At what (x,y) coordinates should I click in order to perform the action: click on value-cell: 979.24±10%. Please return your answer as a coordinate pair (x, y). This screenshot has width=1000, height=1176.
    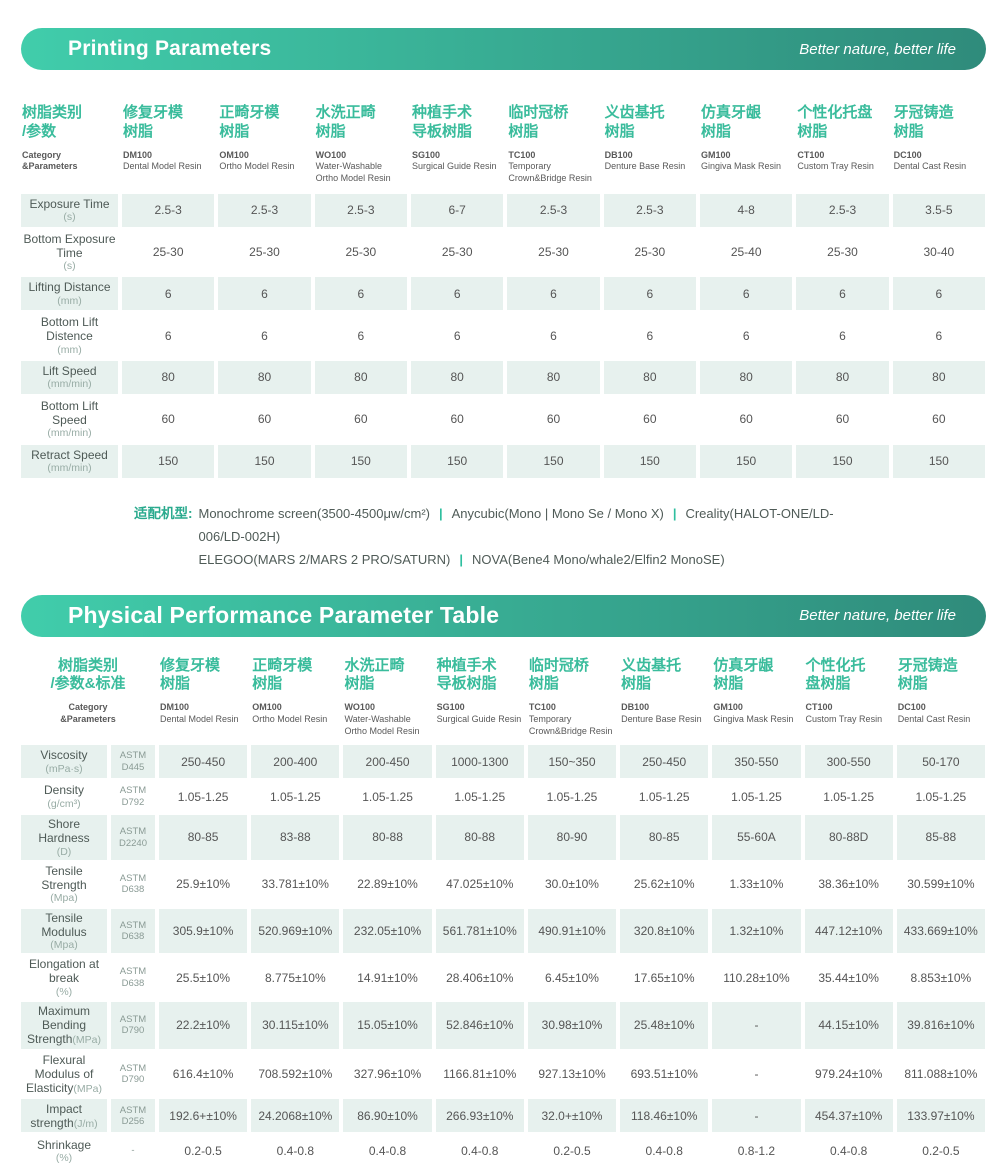
    Looking at the image, I should click on (849, 1073).